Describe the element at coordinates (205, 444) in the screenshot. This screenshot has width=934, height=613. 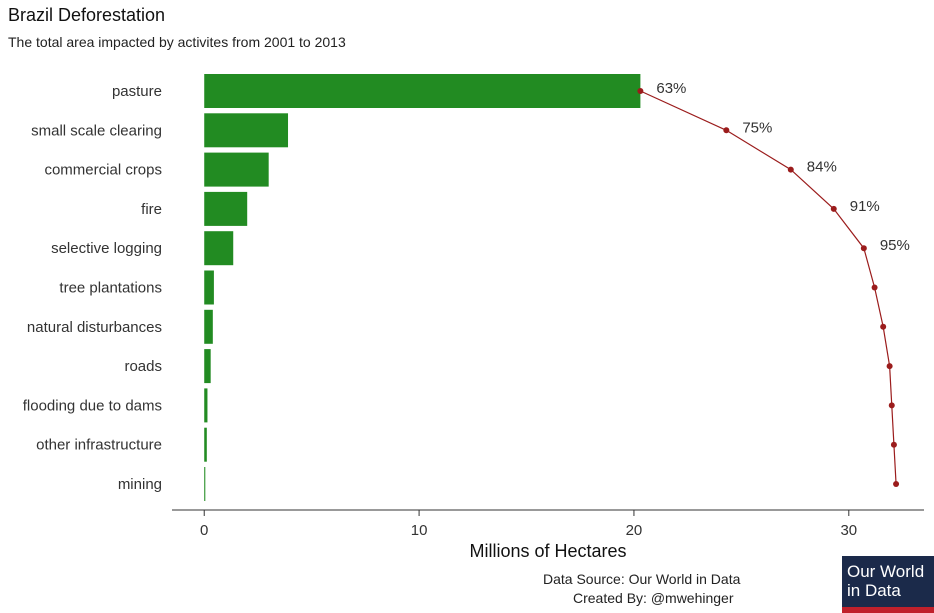
I see `bar-other-infrastructure` at that location.